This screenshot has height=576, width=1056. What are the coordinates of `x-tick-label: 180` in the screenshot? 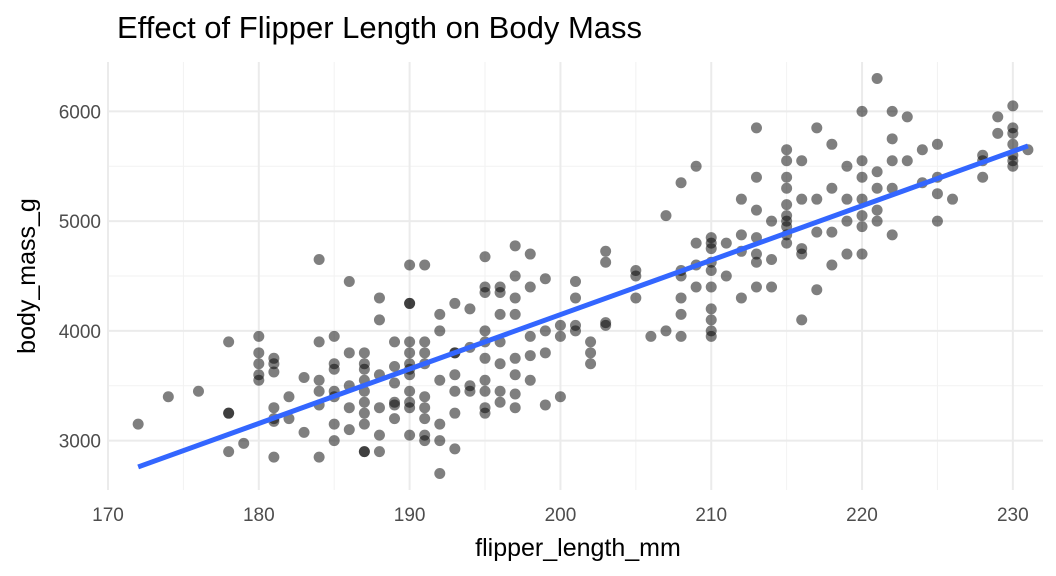 It's located at (259, 515).